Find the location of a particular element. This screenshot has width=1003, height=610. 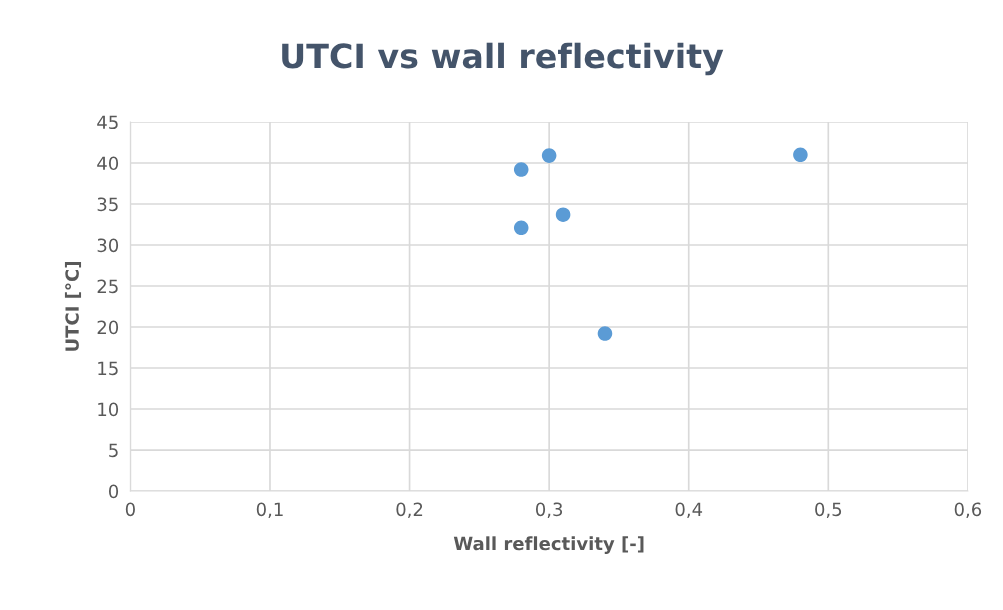

y-tick-label: 45 is located at coordinates (107, 122).